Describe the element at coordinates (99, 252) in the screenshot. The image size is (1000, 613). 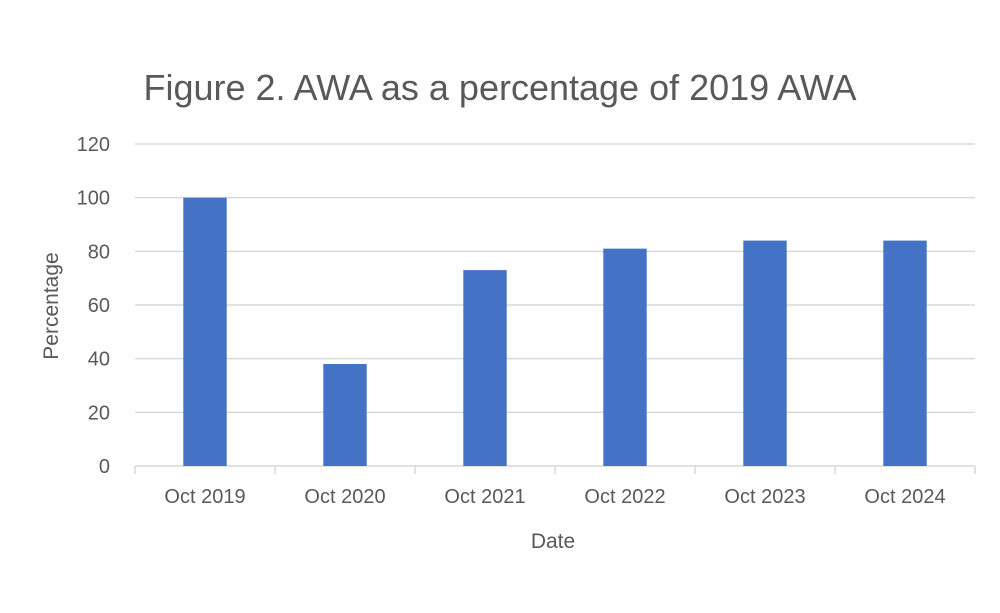
I see `y-tick-label: 80` at that location.